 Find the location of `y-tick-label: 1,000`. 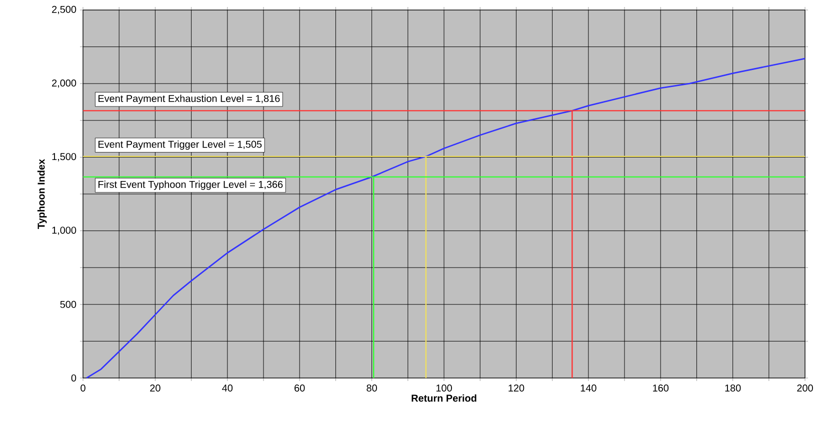

y-tick-label: 1,000 is located at coordinates (64, 230).